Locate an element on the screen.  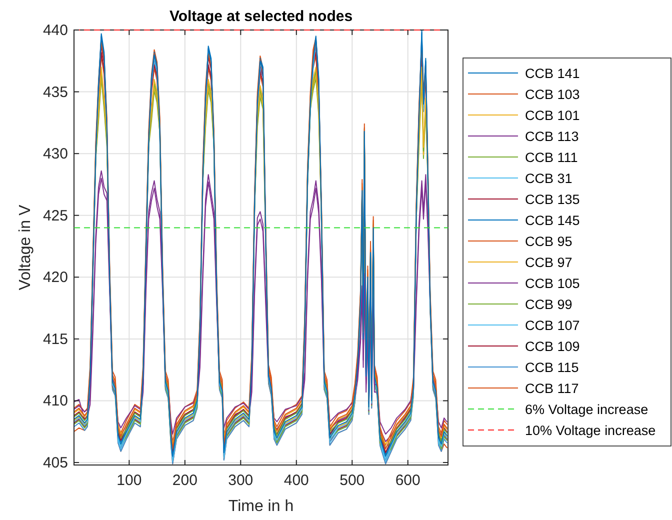
legend-label: CCB 103 is located at coordinates (552, 94).